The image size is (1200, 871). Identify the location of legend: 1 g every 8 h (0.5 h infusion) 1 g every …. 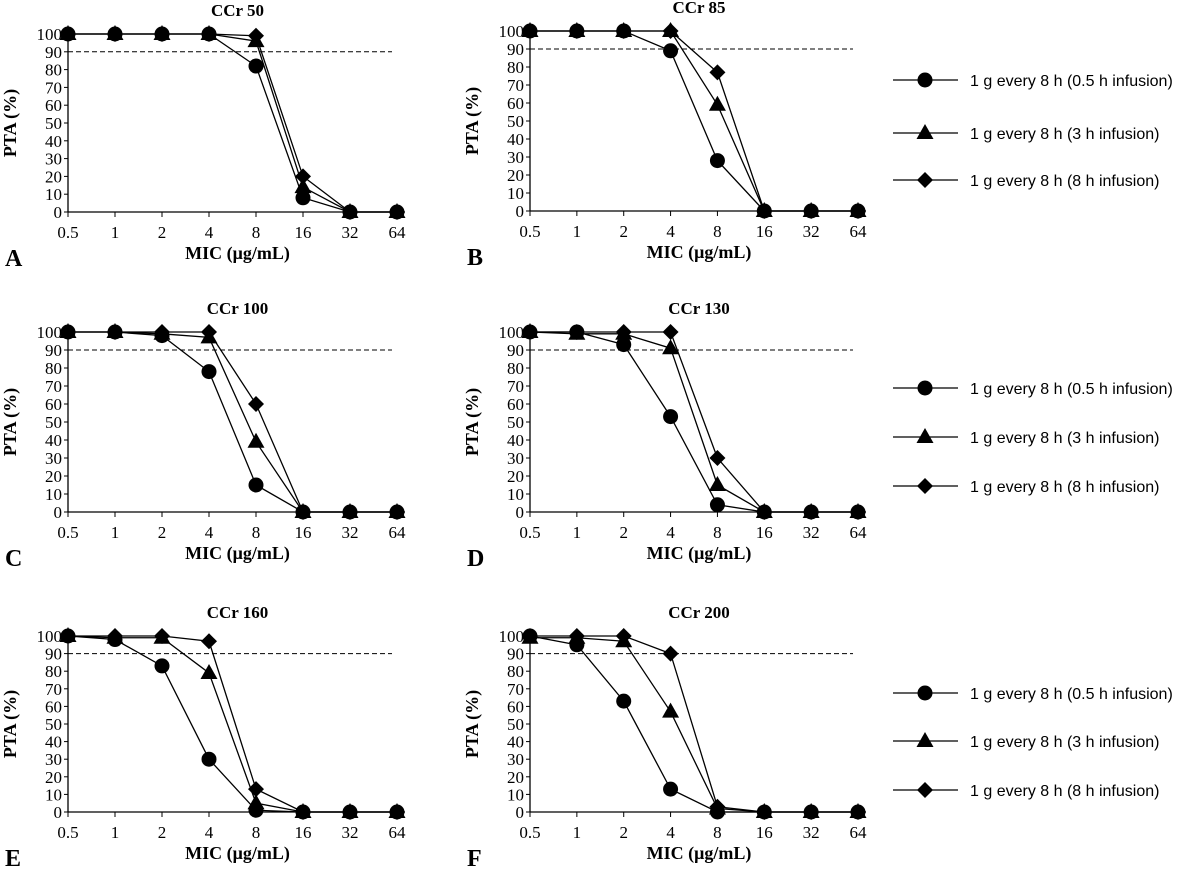
(1033, 742).